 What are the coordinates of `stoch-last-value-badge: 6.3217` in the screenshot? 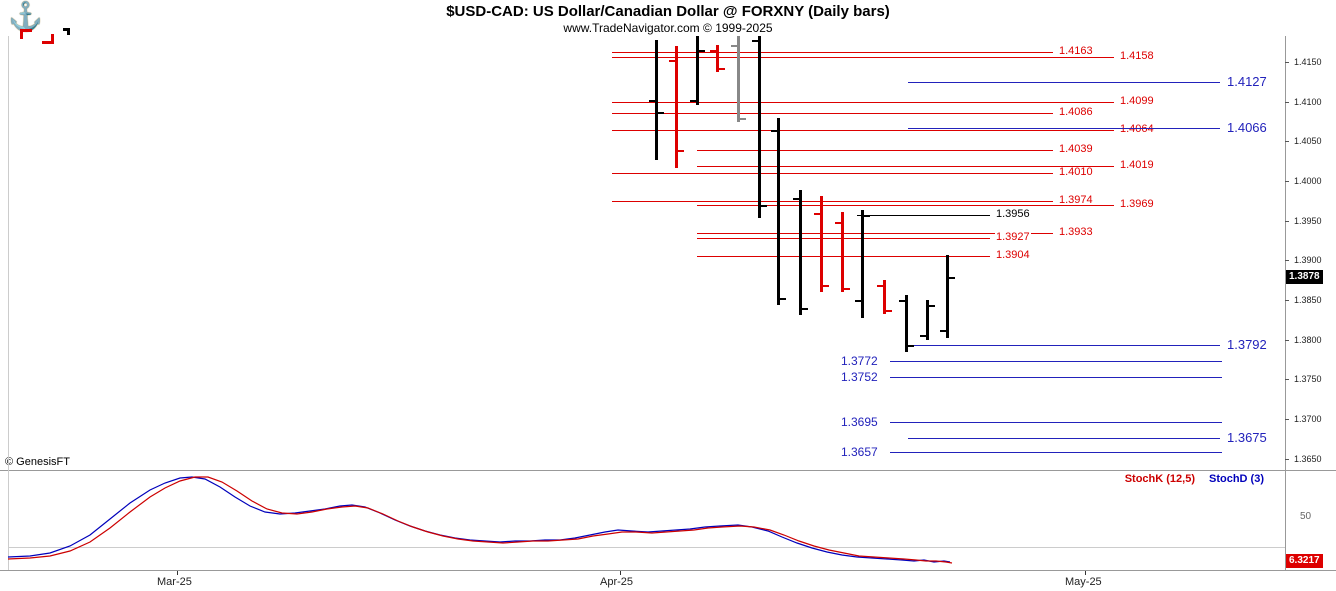 It's located at (1304, 561).